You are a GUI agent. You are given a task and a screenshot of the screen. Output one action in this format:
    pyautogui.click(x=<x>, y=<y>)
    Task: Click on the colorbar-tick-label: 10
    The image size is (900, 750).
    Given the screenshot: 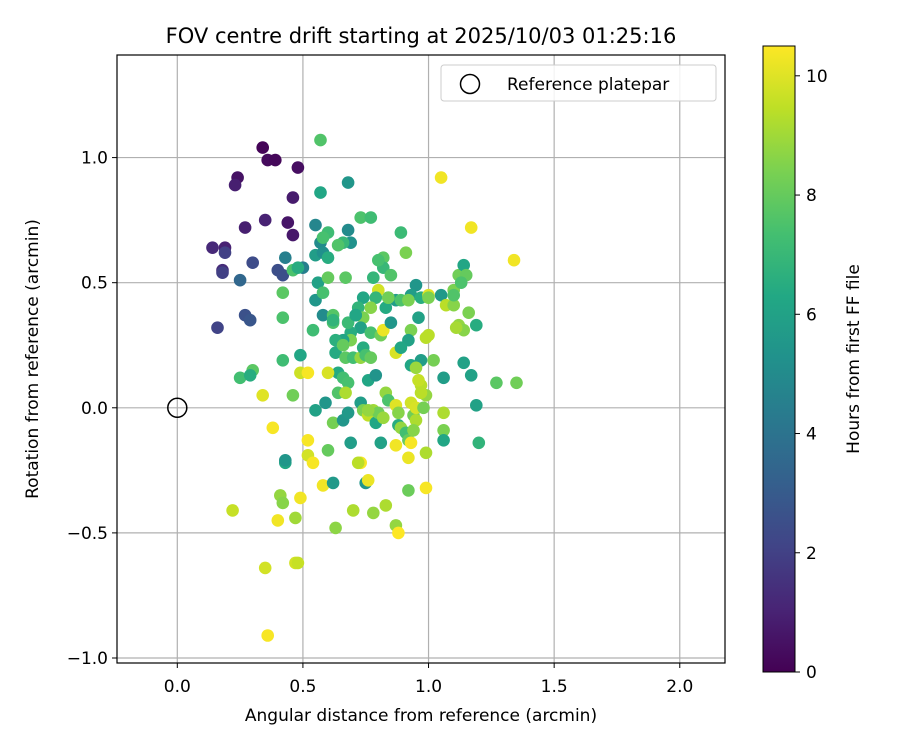 What is the action you would take?
    pyautogui.click(x=817, y=77)
    